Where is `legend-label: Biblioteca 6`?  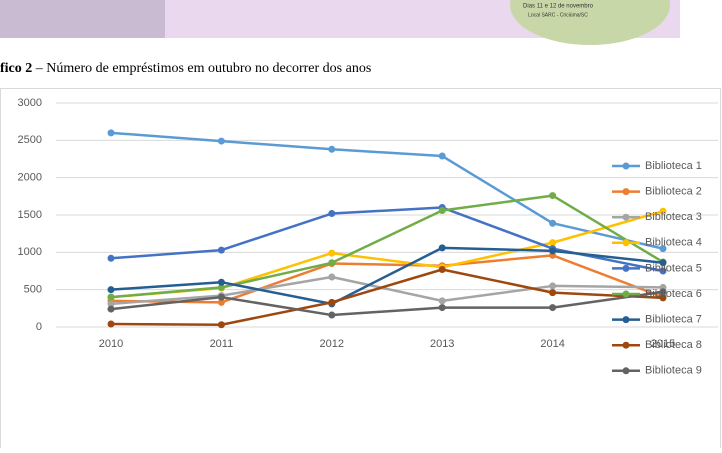 legend-label: Biblioteca 6 is located at coordinates (673, 294).